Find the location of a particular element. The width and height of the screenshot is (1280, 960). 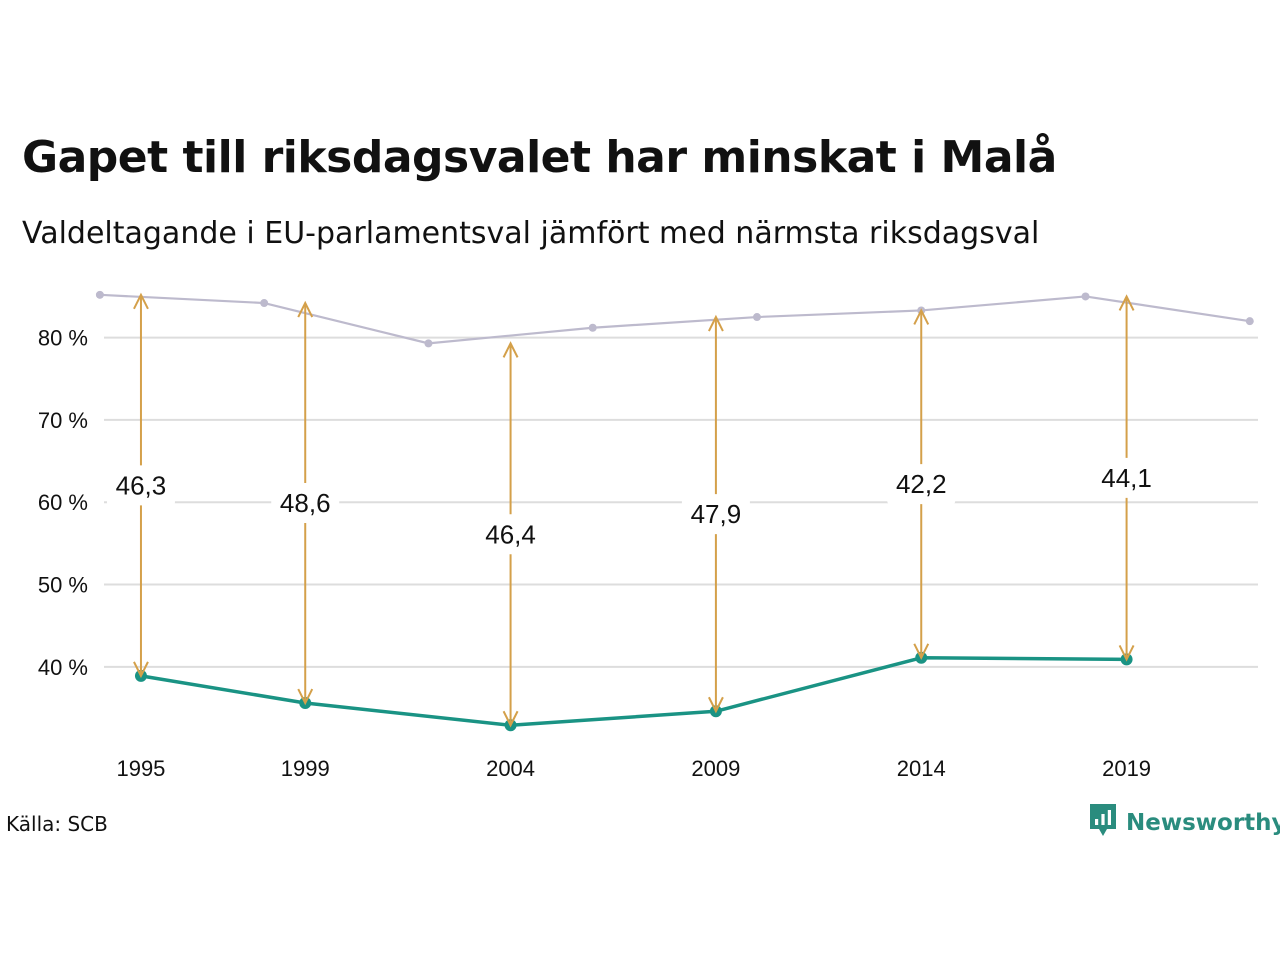

source-note: Källa: SCB is located at coordinates (57, 824).